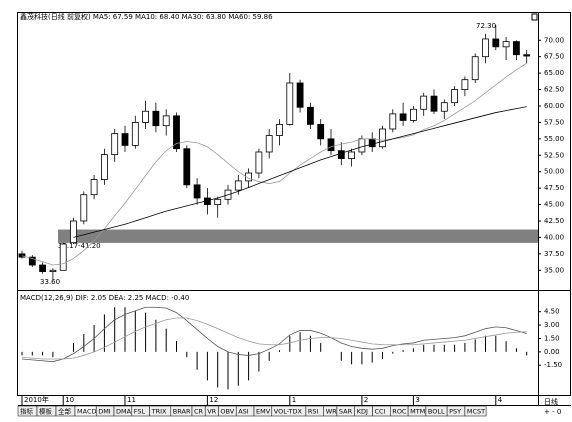  I want to click on x-tick-label: 12, so click(213, 400).